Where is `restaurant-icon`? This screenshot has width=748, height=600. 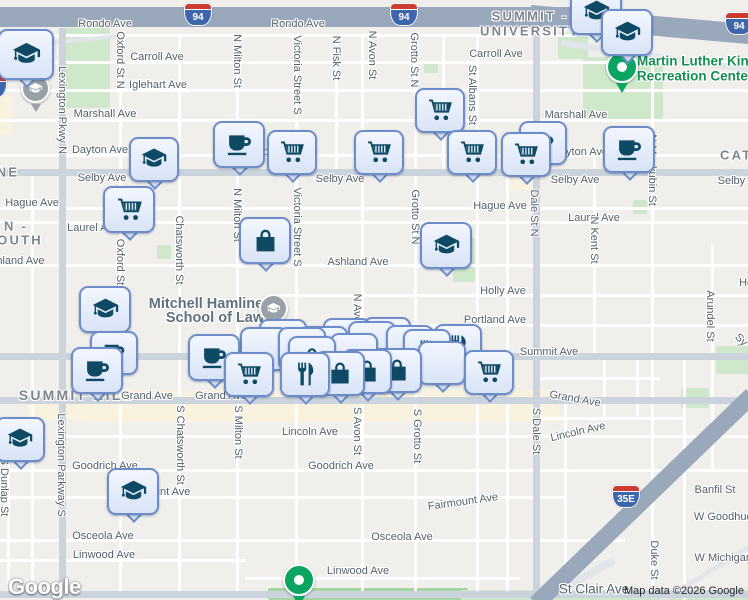 restaurant-icon is located at coordinates (306, 374).